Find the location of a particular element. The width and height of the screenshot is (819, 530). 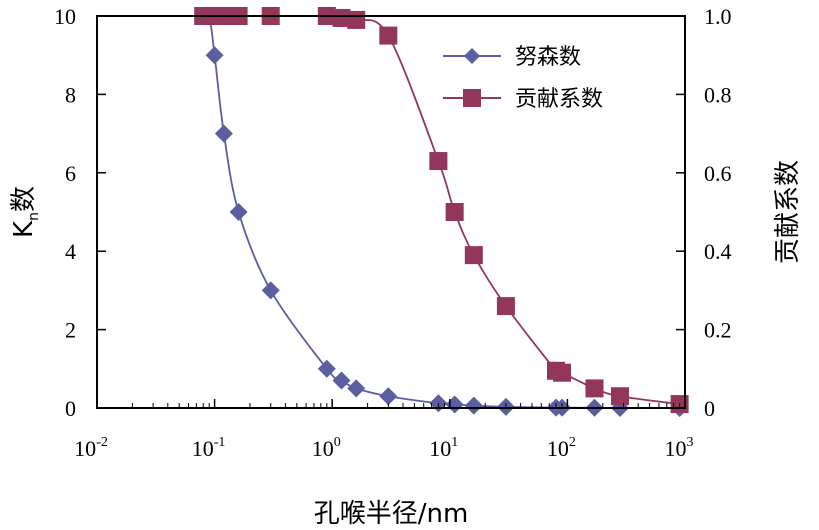

y-left-tick-label: 6 is located at coordinates (70, 173).